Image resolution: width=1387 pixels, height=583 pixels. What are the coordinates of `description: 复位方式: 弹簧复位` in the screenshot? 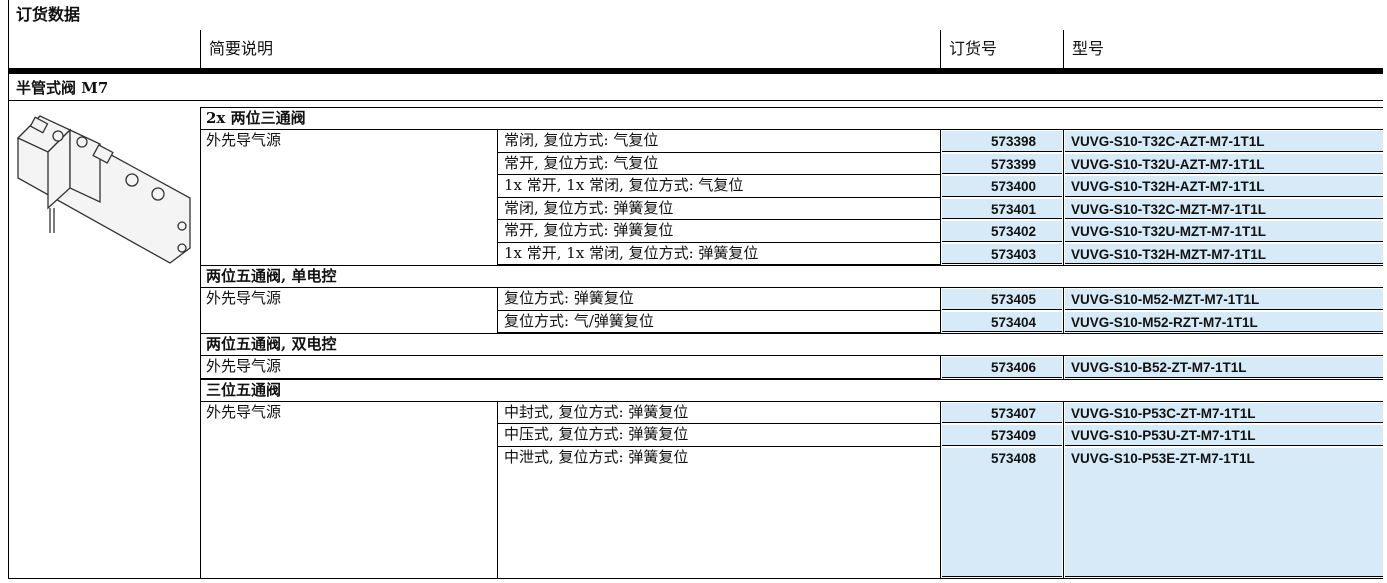 It's located at (718, 299).